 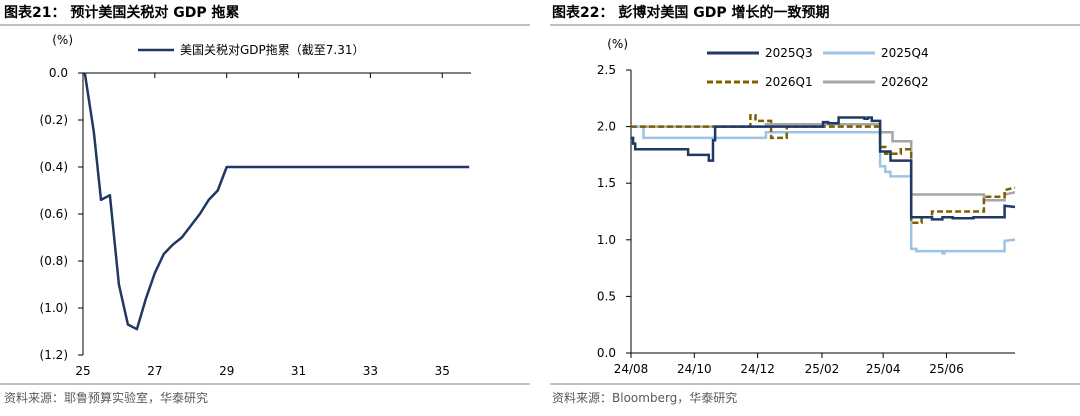 What do you see at coordinates (905, 53) in the screenshot?
I see `right-legend-label: 2025Q4` at bounding box center [905, 53].